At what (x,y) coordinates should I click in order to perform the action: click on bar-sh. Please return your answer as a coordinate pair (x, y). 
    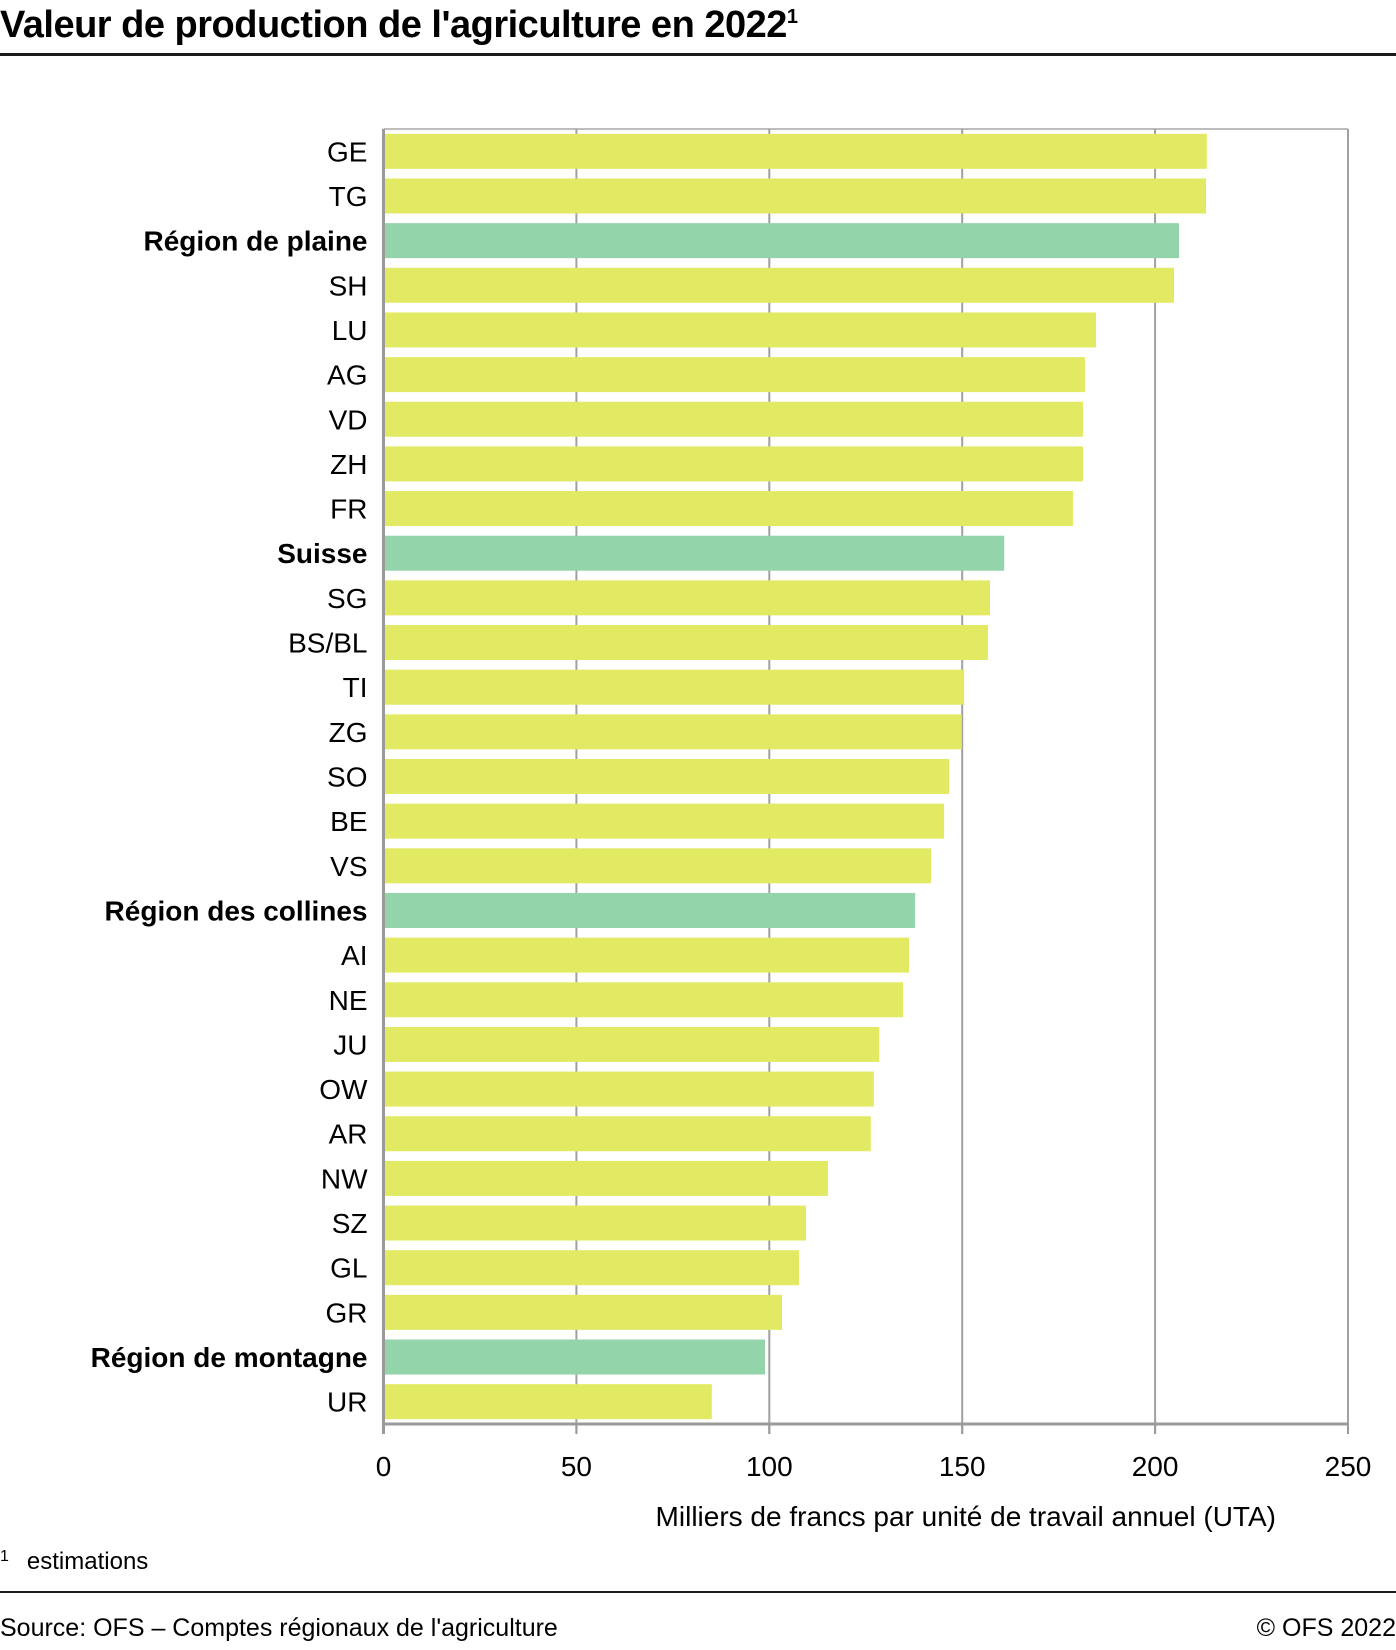
    Looking at the image, I should click on (779, 285).